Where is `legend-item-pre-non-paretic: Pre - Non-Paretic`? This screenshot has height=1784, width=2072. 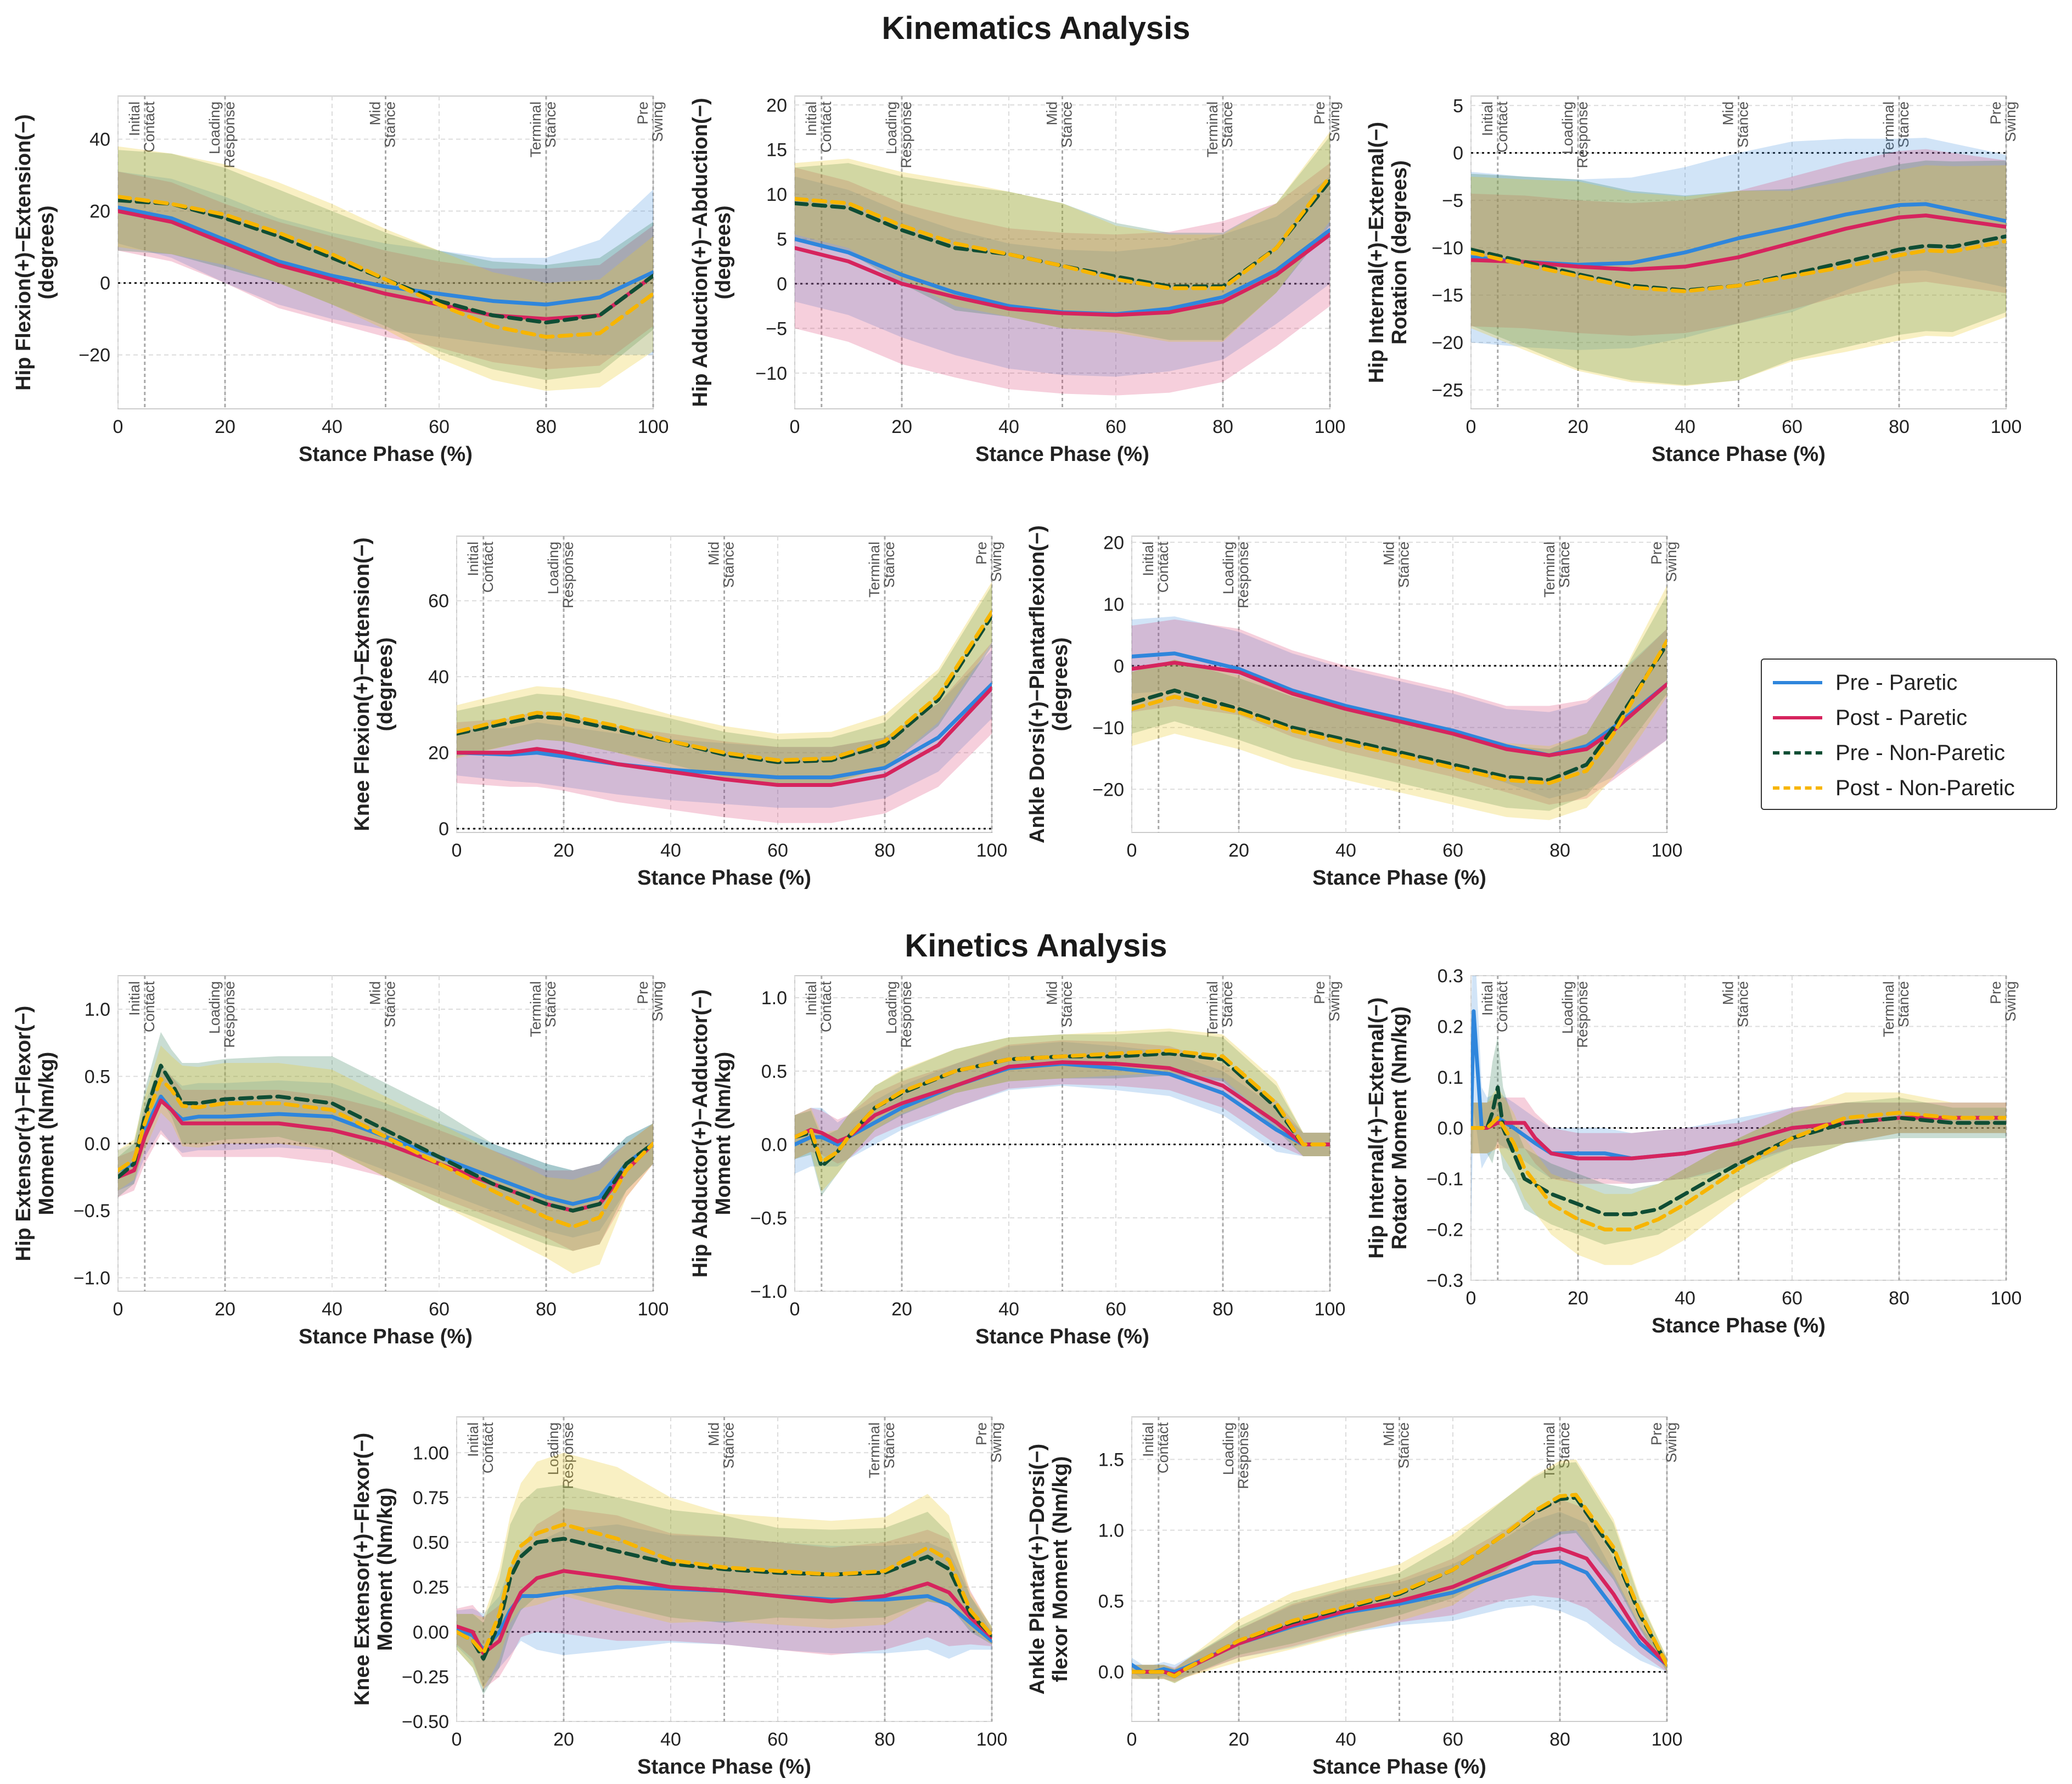 legend-item-pre-non-paretic: Pre - Non-Paretic is located at coordinates (1909, 752).